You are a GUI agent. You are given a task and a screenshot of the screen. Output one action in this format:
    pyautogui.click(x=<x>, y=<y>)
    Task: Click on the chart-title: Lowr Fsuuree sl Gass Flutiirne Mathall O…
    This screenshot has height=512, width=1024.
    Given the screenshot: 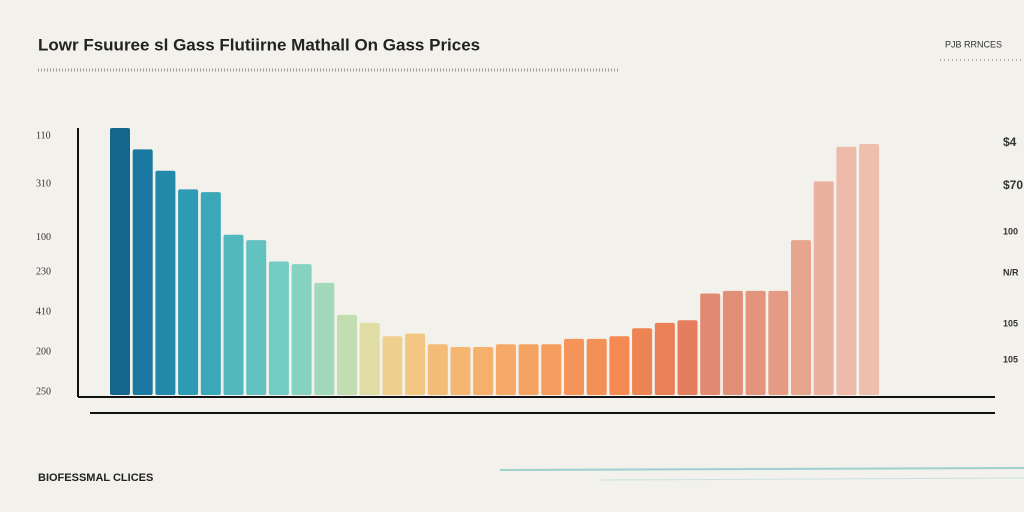 What is the action you would take?
    pyautogui.click(x=259, y=44)
    